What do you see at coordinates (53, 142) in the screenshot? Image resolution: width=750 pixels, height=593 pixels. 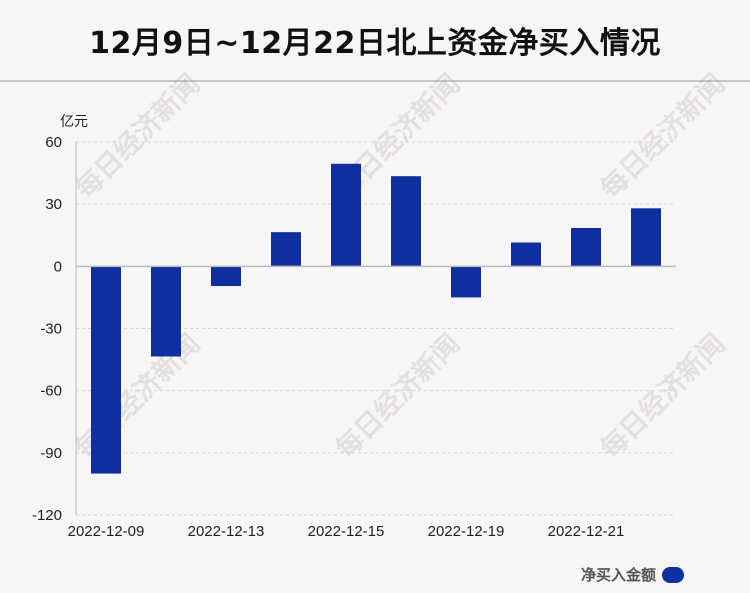 I see `y-tick-label: 60` at bounding box center [53, 142].